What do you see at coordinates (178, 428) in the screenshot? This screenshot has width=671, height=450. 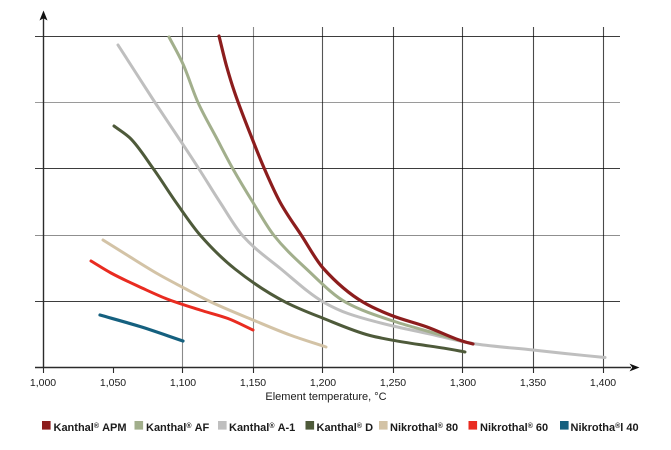 I see `svg-text: Kanthal® AF` at bounding box center [178, 428].